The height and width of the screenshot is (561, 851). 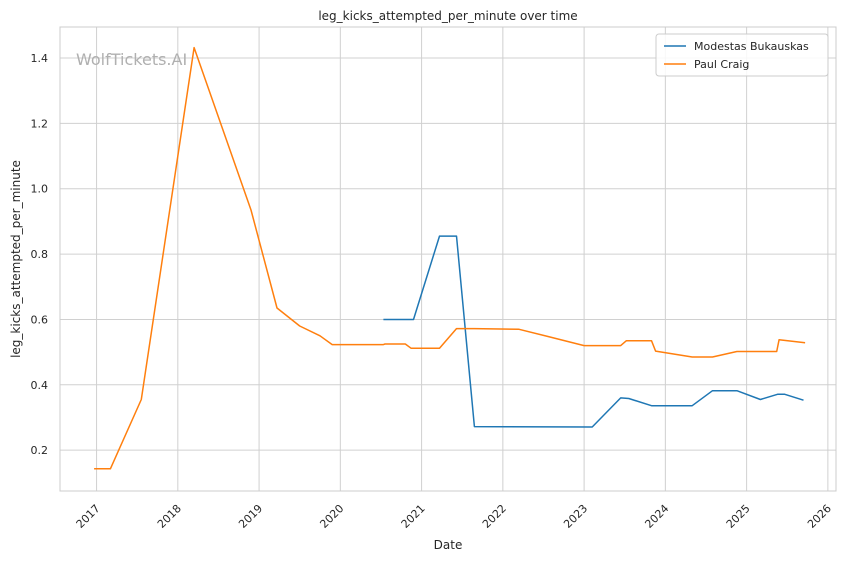 I want to click on watermark: WolfTickets.AI, so click(x=131, y=59).